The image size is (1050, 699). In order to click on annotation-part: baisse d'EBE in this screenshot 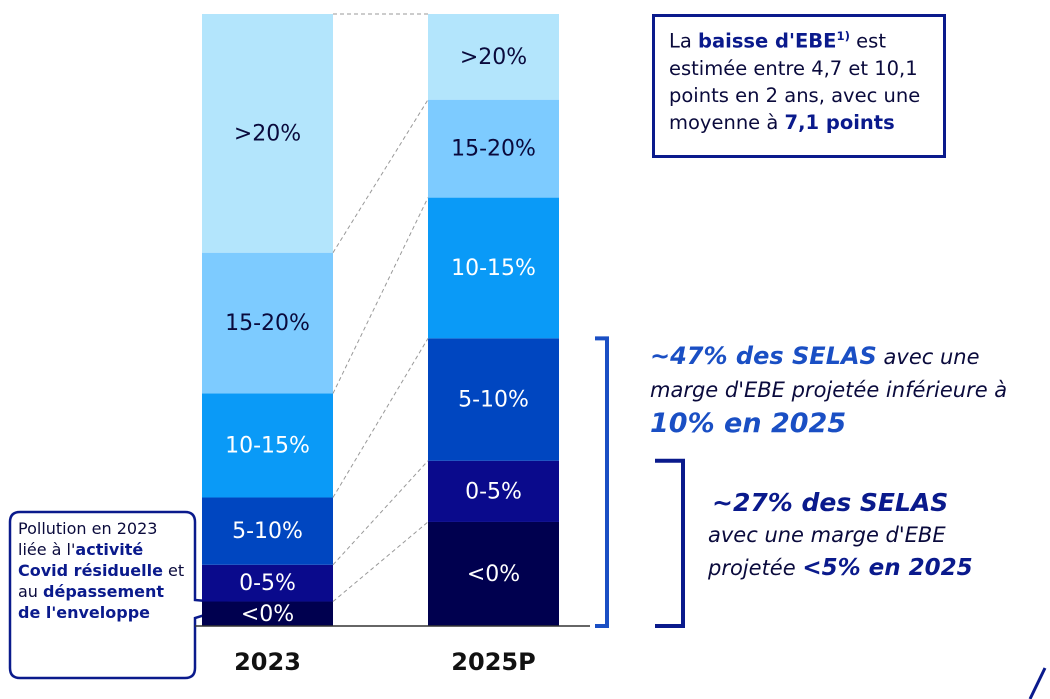, I will do `click(767, 41)`.